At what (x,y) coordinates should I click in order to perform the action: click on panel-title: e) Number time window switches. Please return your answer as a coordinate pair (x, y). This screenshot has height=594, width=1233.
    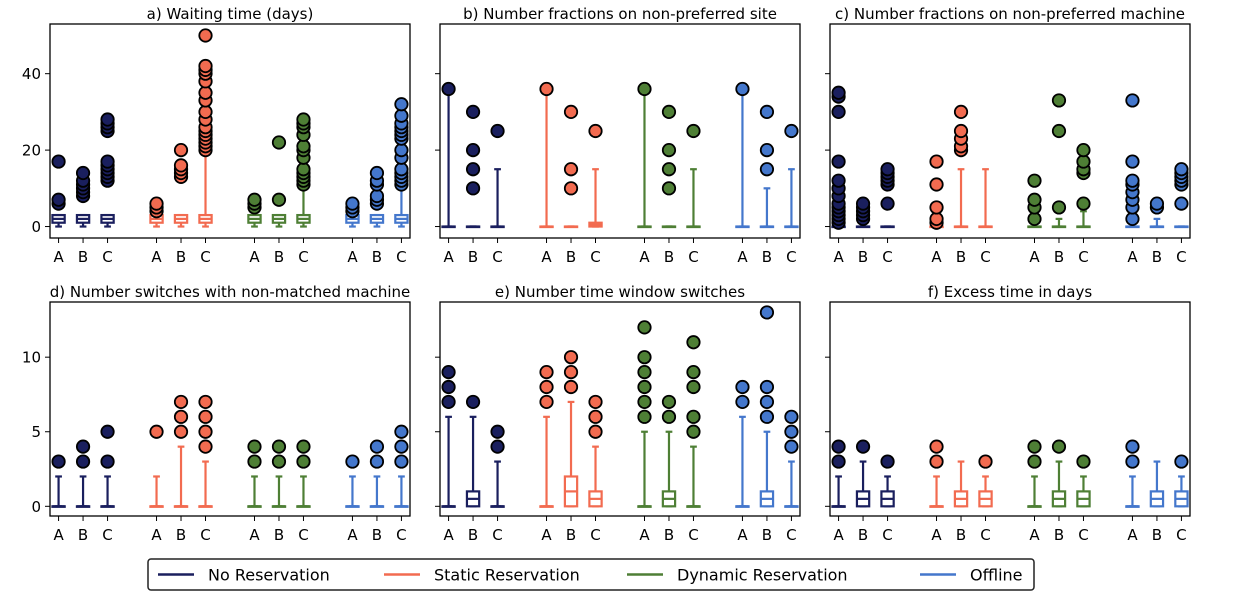
    Looking at the image, I should click on (620, 292).